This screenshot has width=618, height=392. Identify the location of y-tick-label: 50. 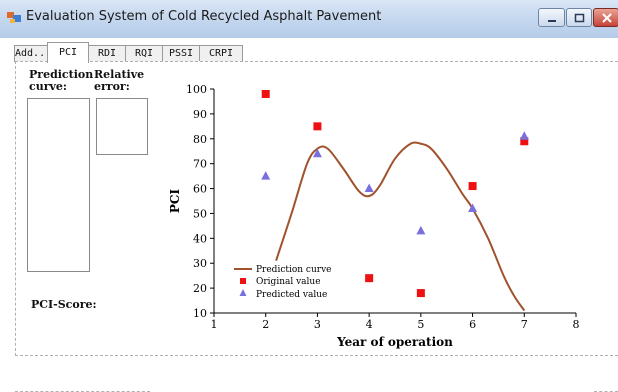
(200, 213).